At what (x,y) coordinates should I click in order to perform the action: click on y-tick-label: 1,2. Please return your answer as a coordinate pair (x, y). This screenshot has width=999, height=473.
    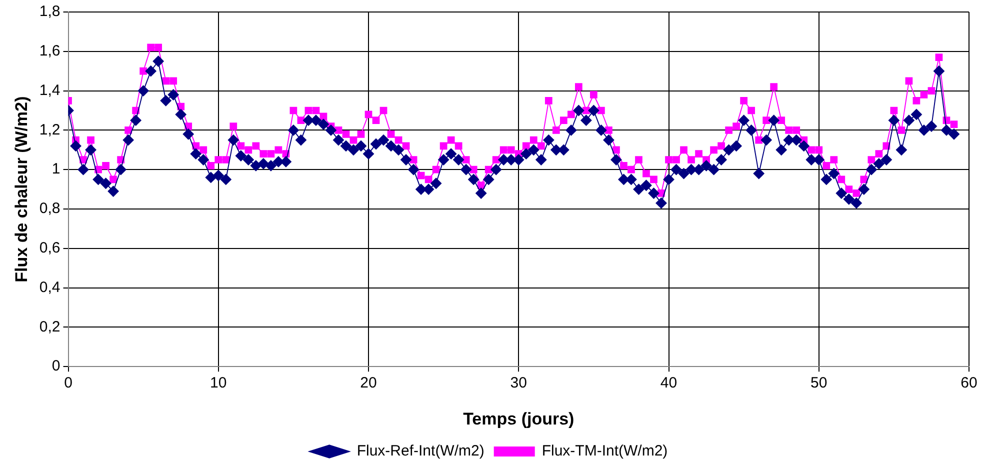
    Looking at the image, I should click on (49, 129).